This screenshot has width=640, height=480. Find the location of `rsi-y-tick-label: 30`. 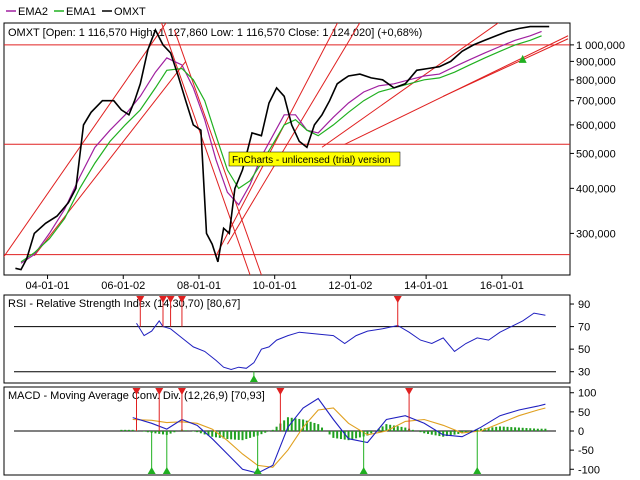

rsi-y-tick-label: 30 is located at coordinates (584, 373).